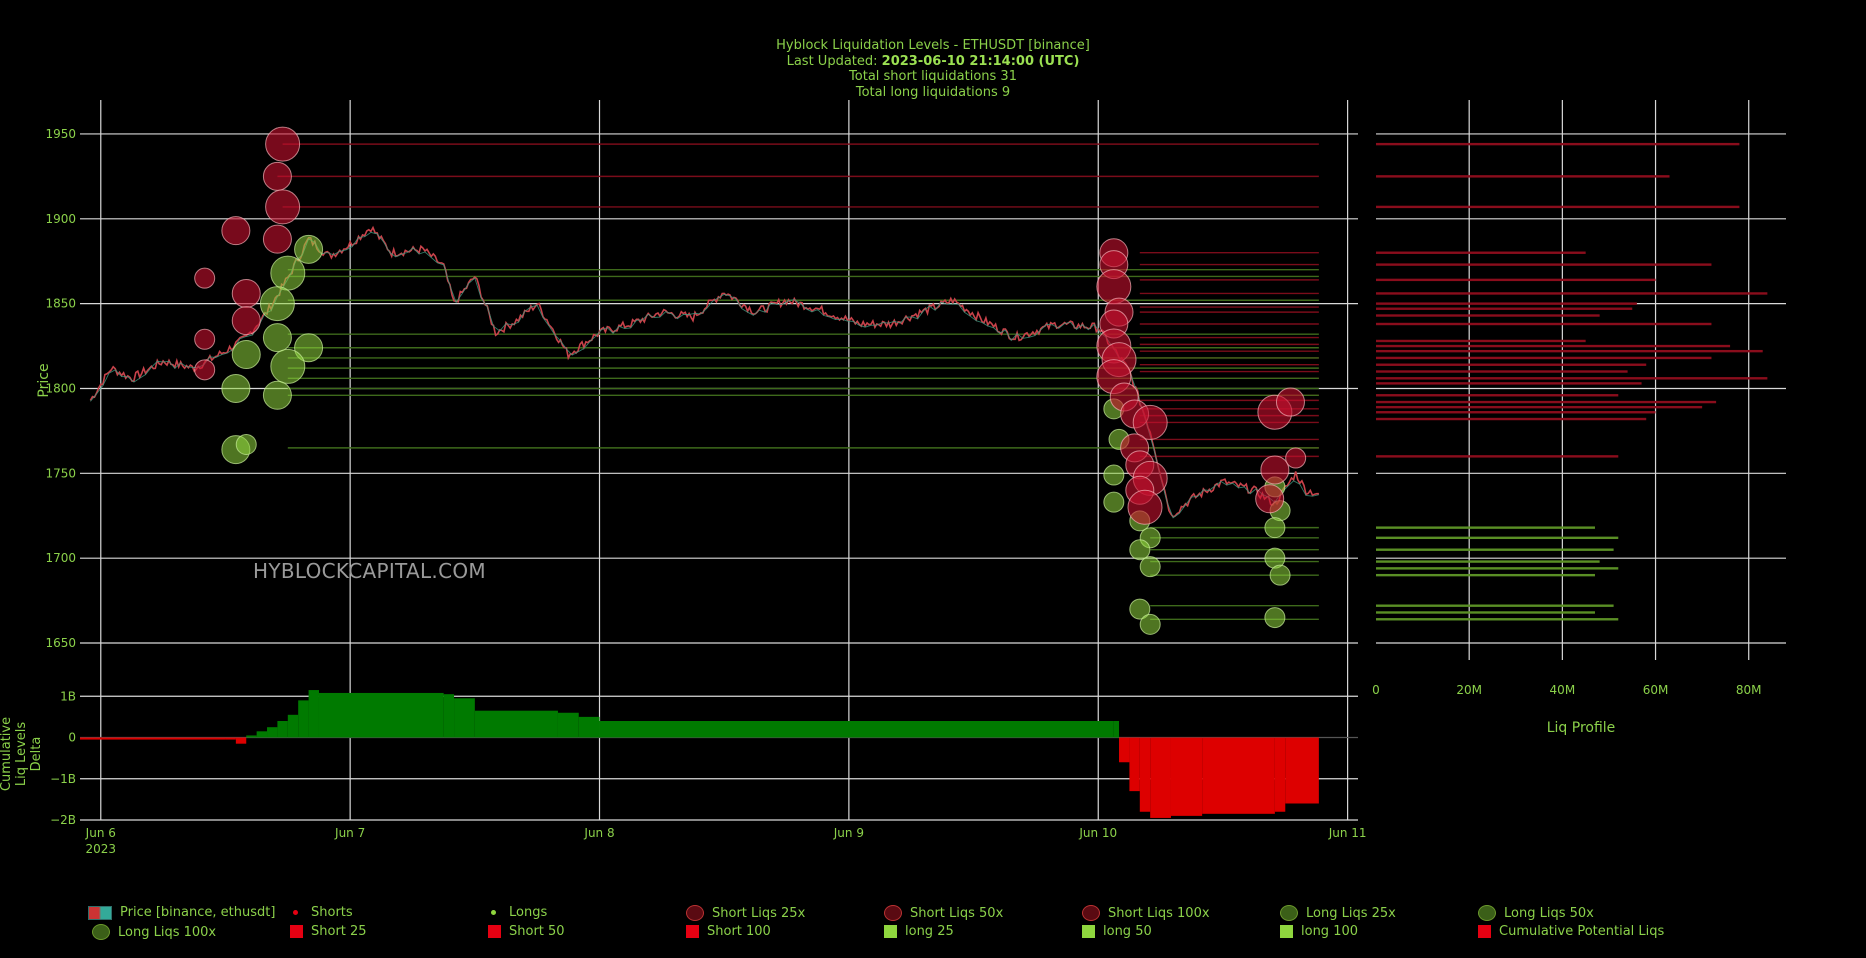 The height and width of the screenshot is (958, 1866). Describe the element at coordinates (63, 779) in the screenshot. I see `cum-tick-label: −1B` at that location.